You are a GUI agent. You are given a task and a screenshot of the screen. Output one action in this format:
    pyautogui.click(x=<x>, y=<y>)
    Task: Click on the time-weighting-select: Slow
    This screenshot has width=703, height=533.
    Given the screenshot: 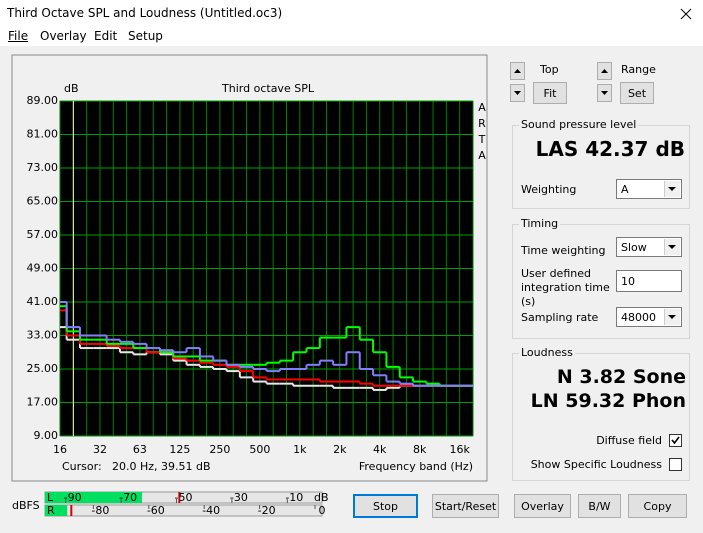 What is the action you would take?
    pyautogui.click(x=649, y=247)
    